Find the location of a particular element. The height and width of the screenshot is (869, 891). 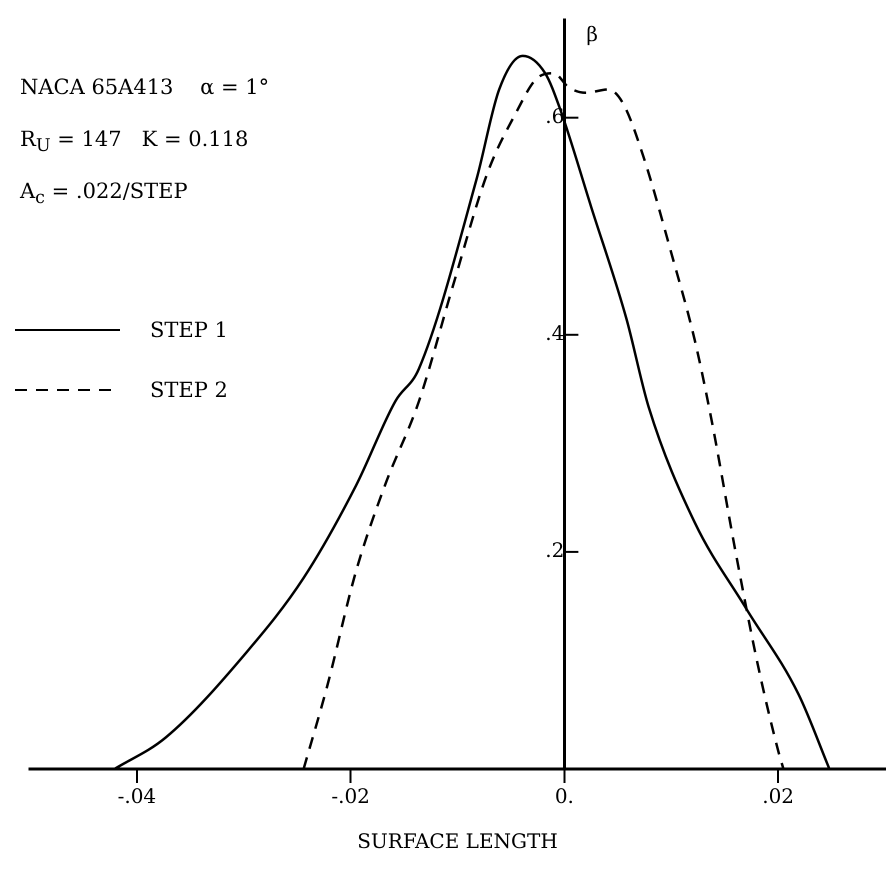

y-axis-title: β is located at coordinates (592, 34).